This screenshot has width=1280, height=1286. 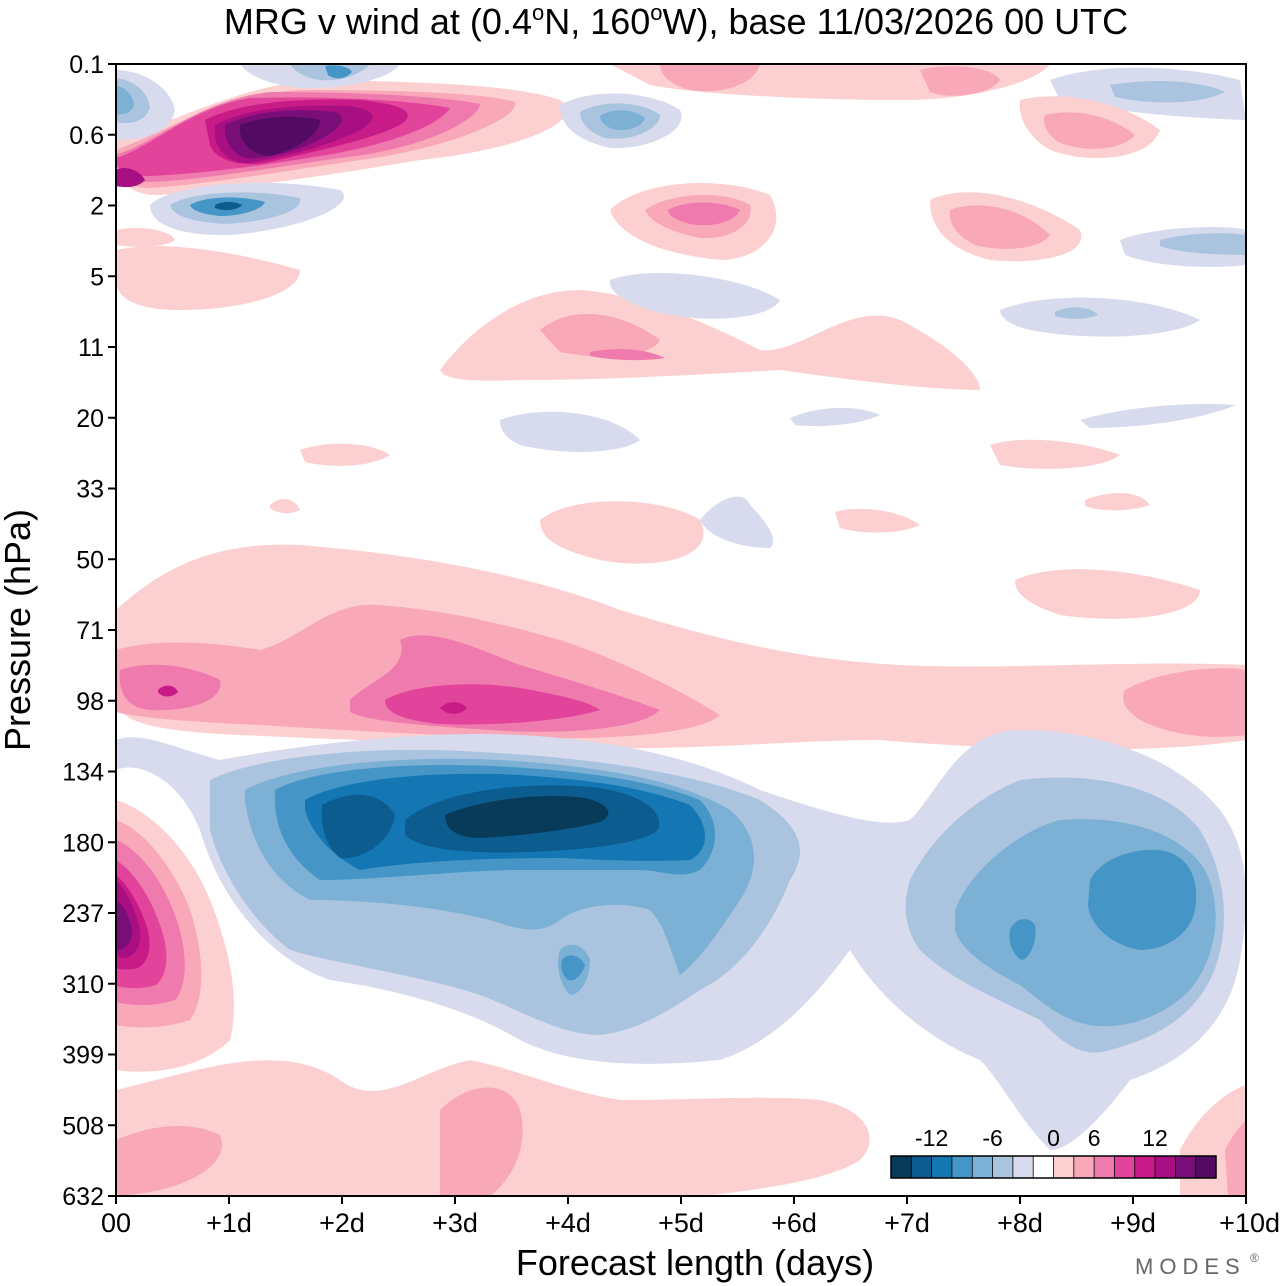 I want to click on contour-pos-33hpa-left, so click(x=285, y=506).